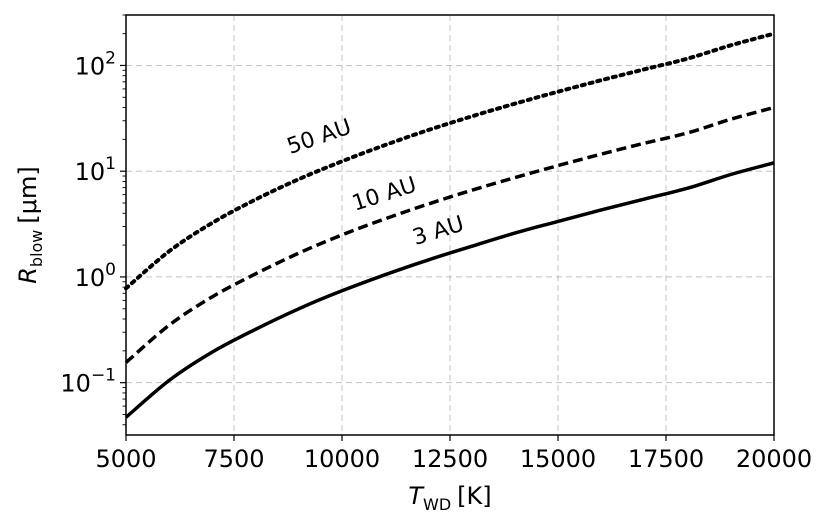 This screenshot has width=831, height=524. Describe the element at coordinates (95, 64) in the screenshot. I see `y-tick-label: 10²` at that location.